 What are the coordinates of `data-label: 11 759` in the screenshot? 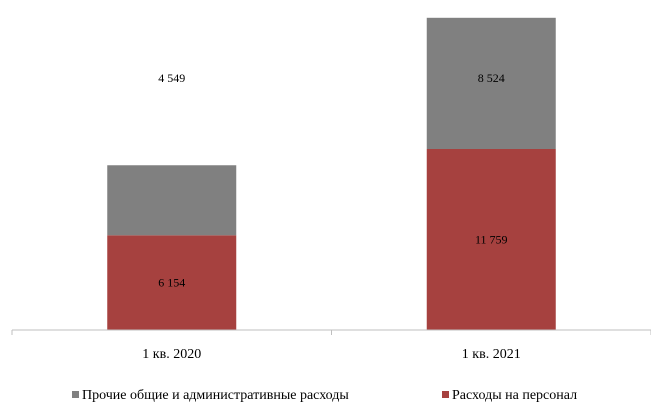 It's located at (491, 240).